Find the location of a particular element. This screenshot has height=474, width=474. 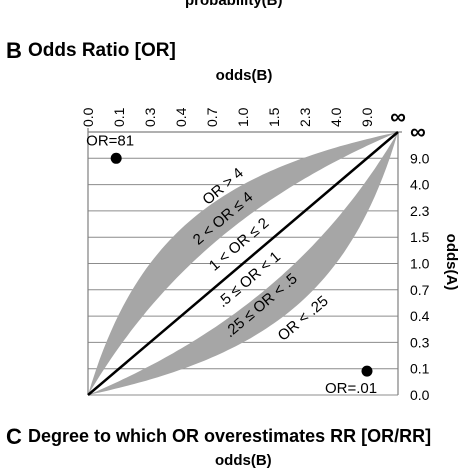

y-tick-label: 0.4 is located at coordinates (420, 316).